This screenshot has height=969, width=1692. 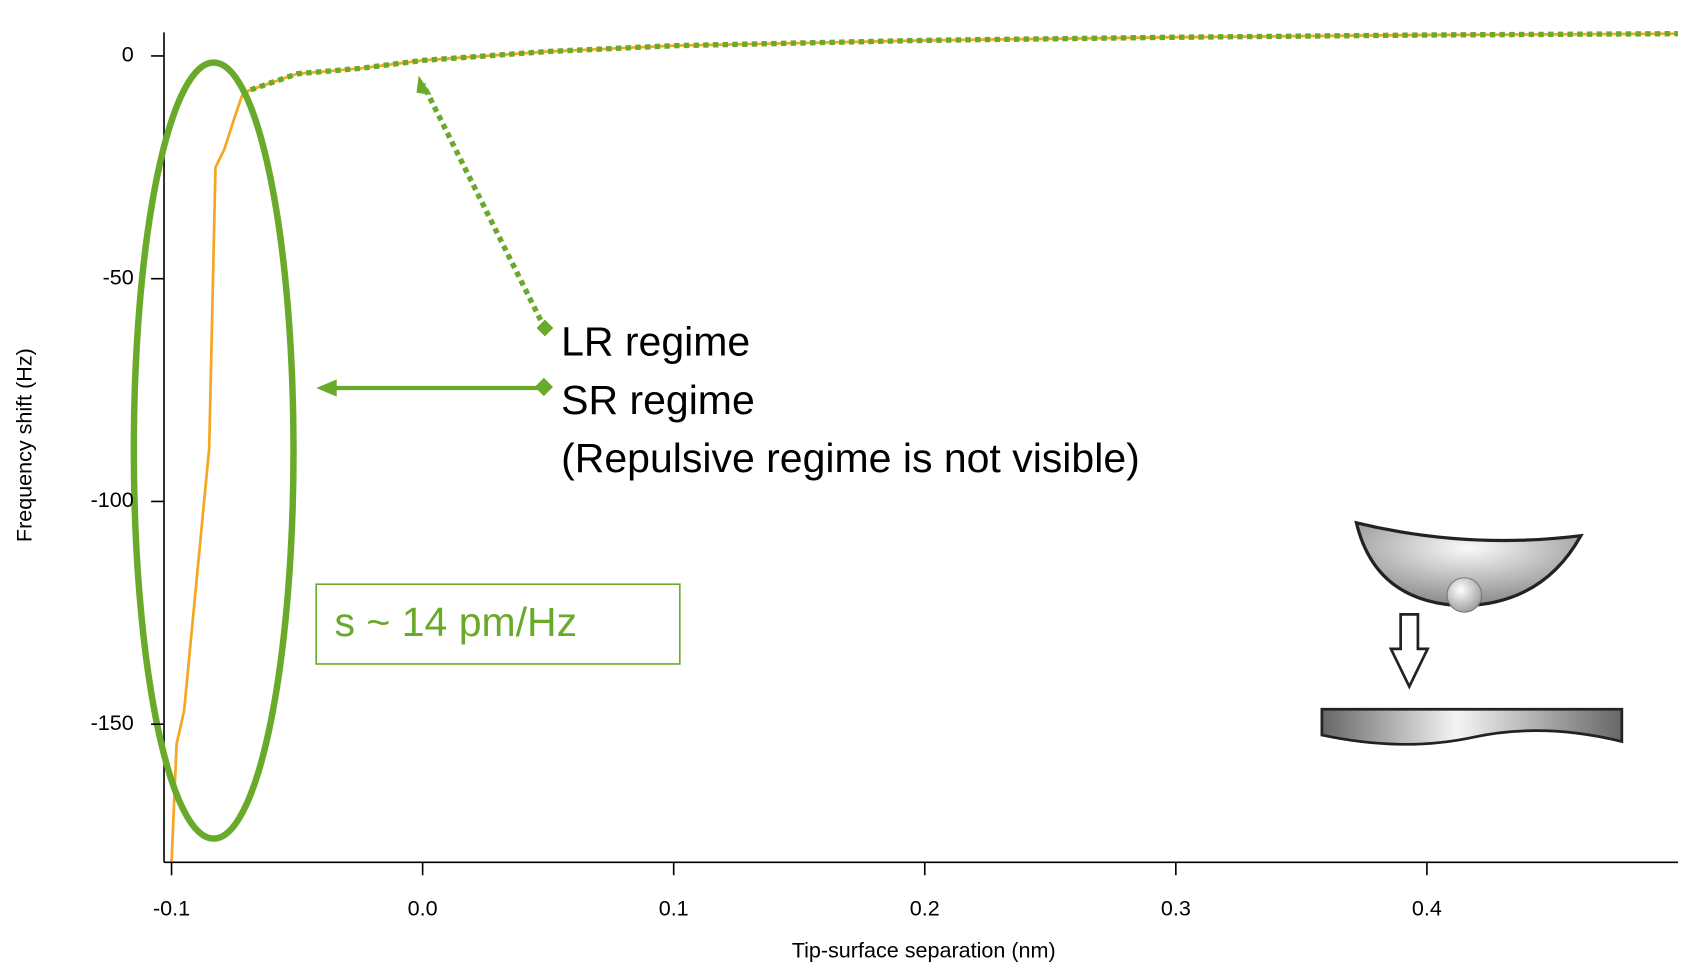 I want to click on y-axis-label: Frequency shift (Hz), so click(x=24, y=445).